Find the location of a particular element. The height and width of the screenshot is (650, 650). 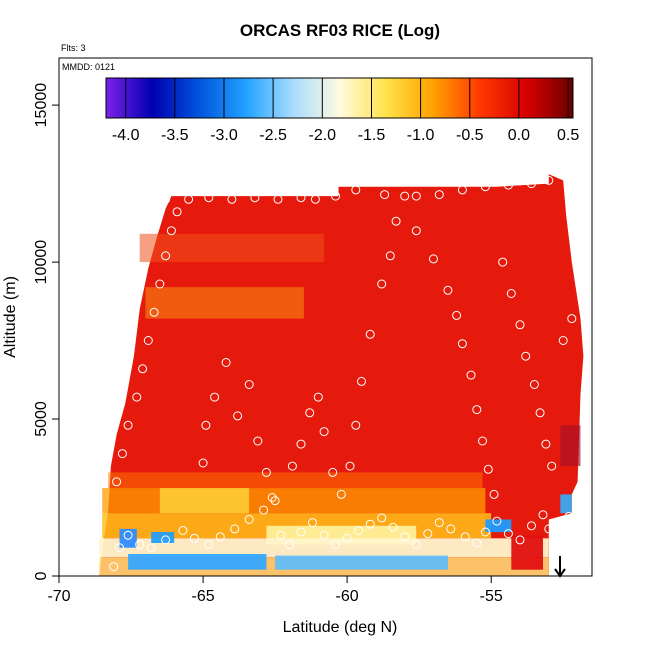

y-tick-label: 0 is located at coordinates (41, 575).